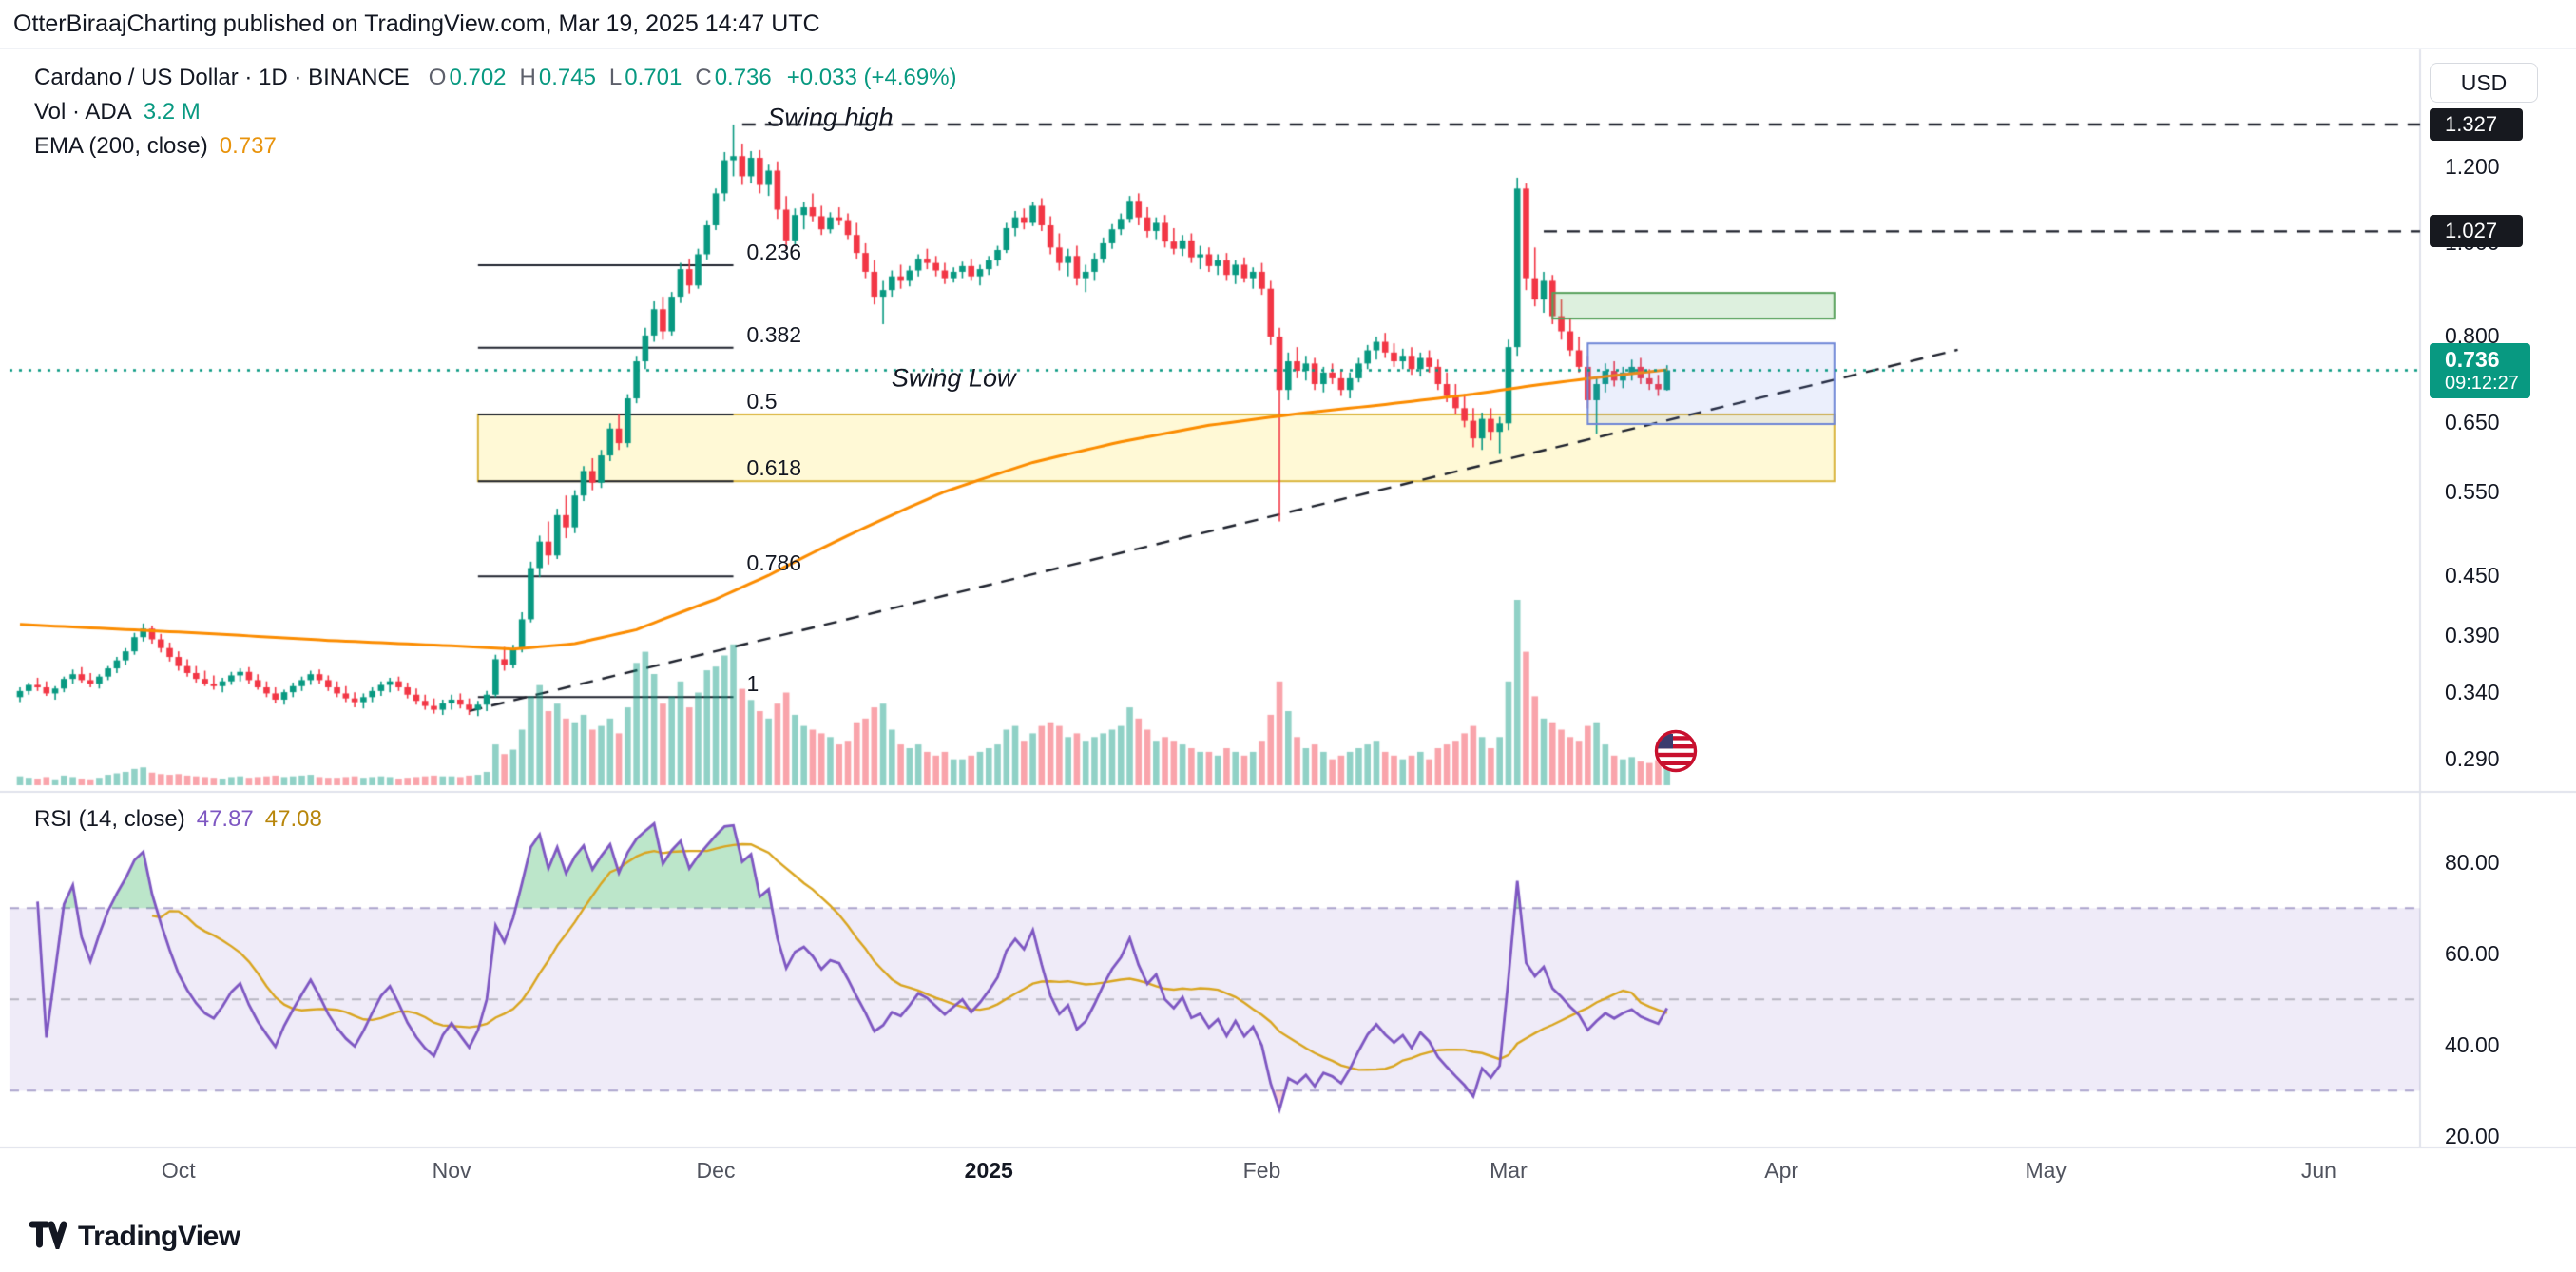  Describe the element at coordinates (954, 378) in the screenshot. I see `swing-low-label: Swing Low` at that location.